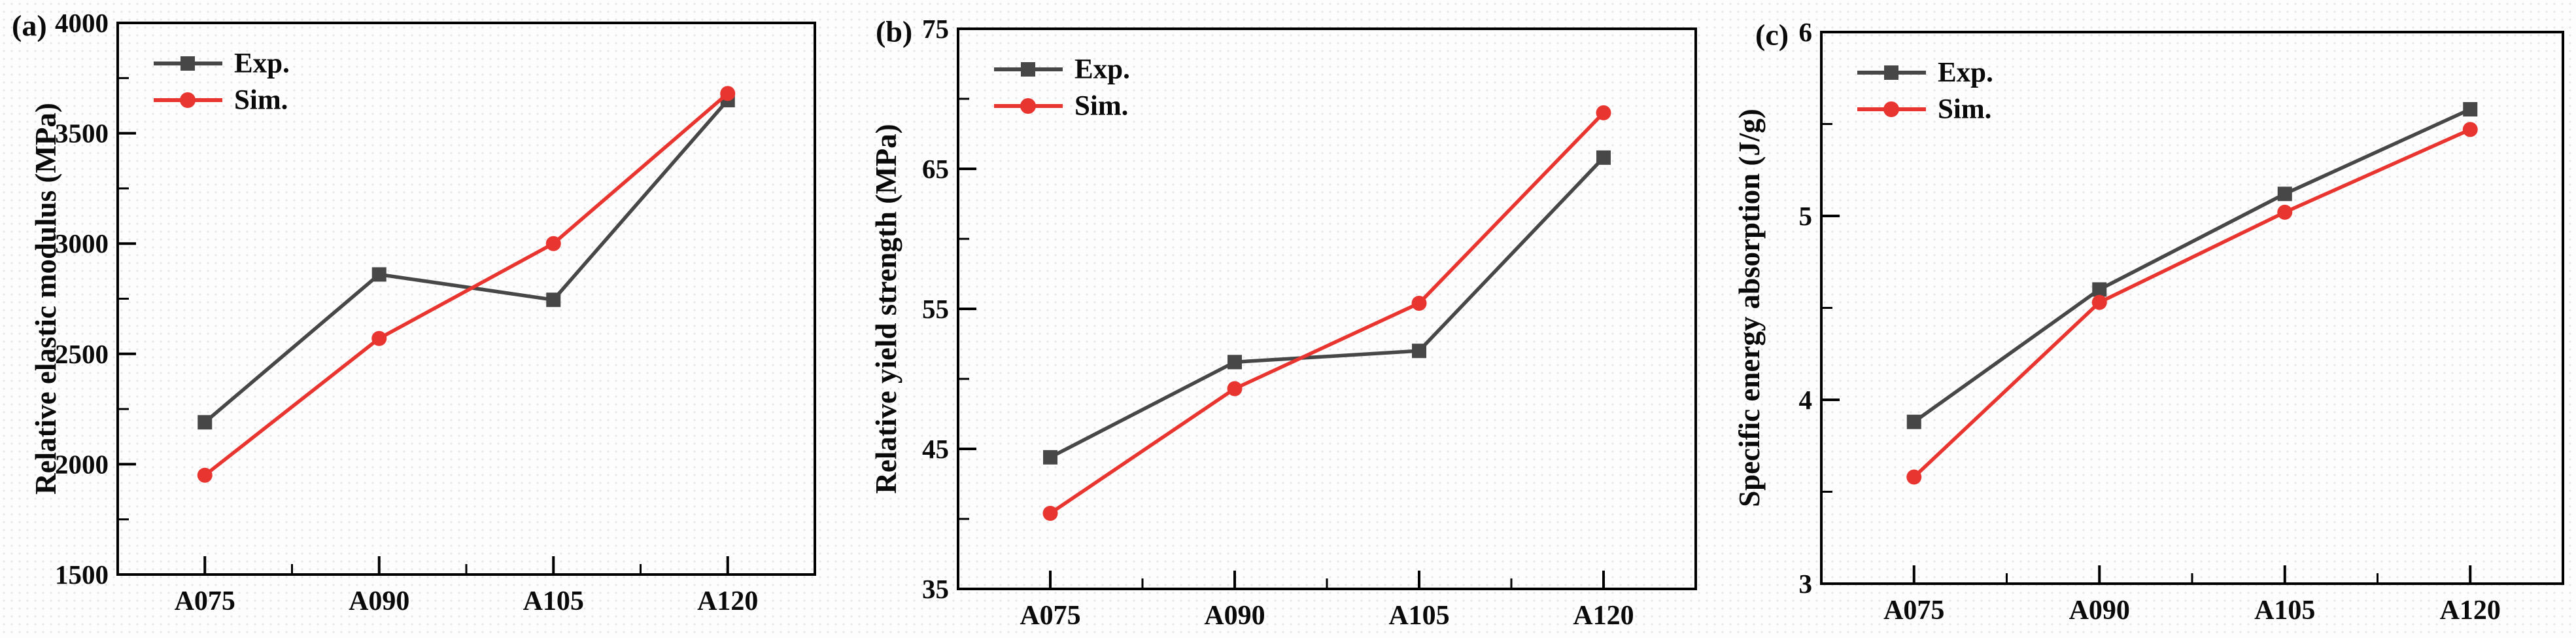 The height and width of the screenshot is (638, 2576). I want to click on panel-label: (a), so click(29, 26).